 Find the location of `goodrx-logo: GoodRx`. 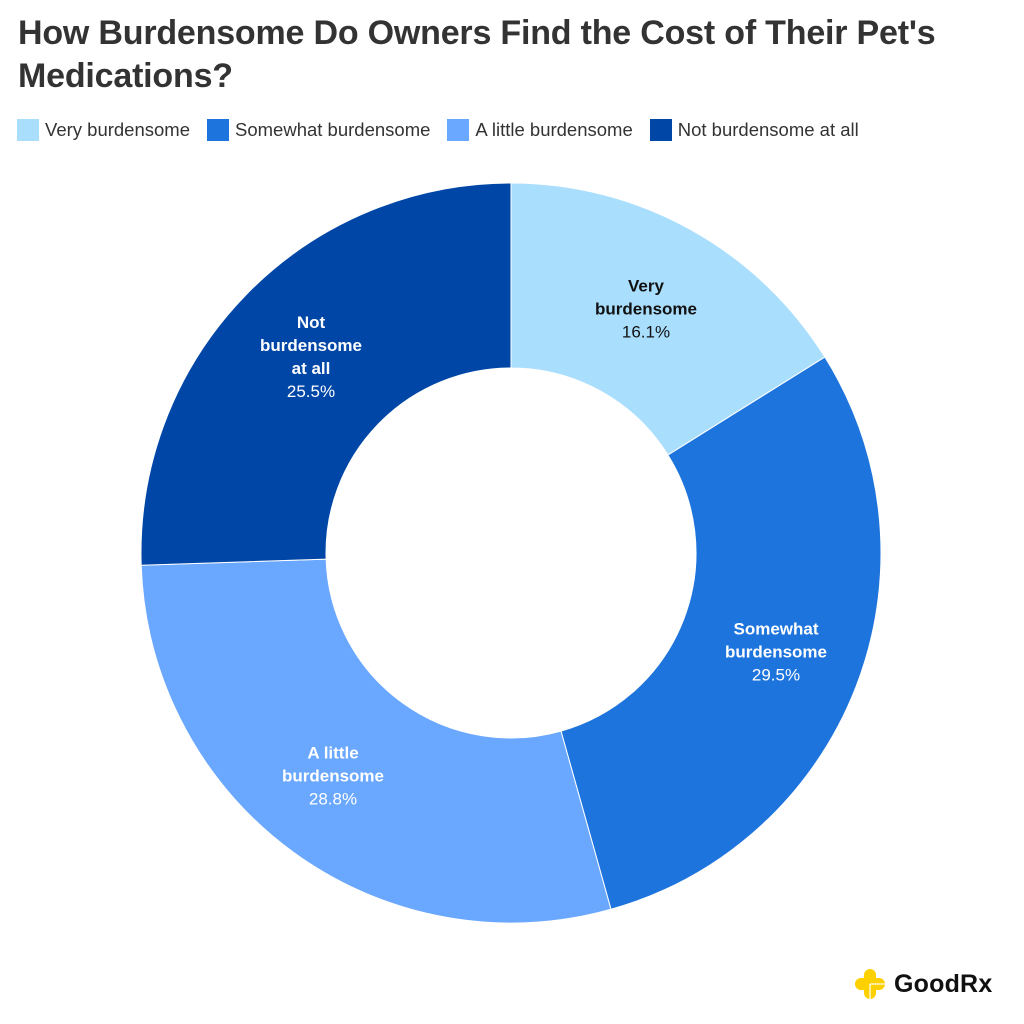

goodrx-logo: GoodRx is located at coordinates (923, 984).